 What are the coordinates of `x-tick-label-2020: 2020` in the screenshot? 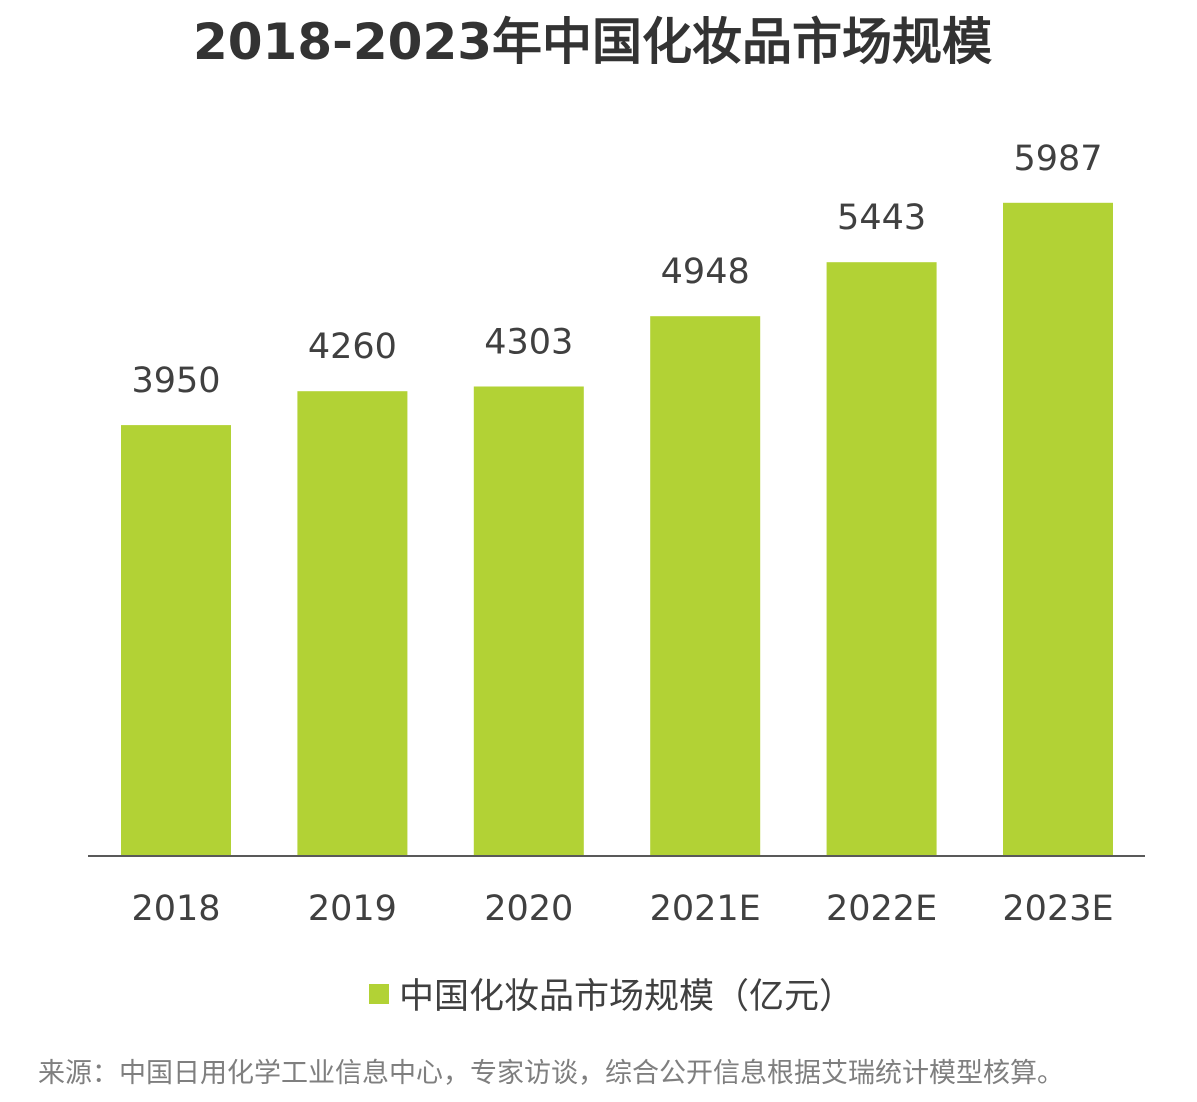 It's located at (528, 909).